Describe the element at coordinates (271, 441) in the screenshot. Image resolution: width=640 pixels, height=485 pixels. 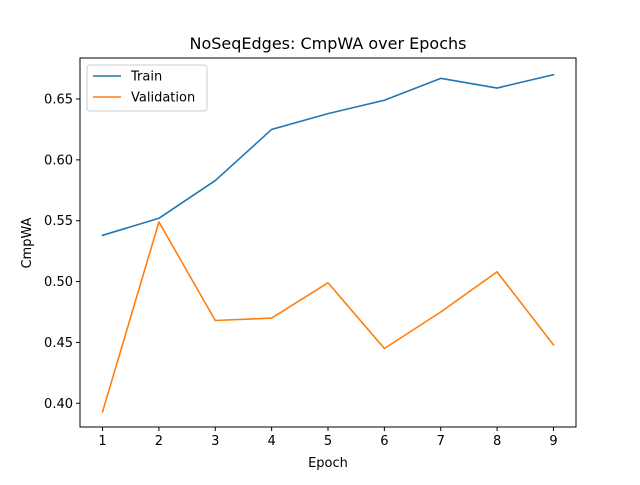
I see `x-tick-label: 4` at that location.